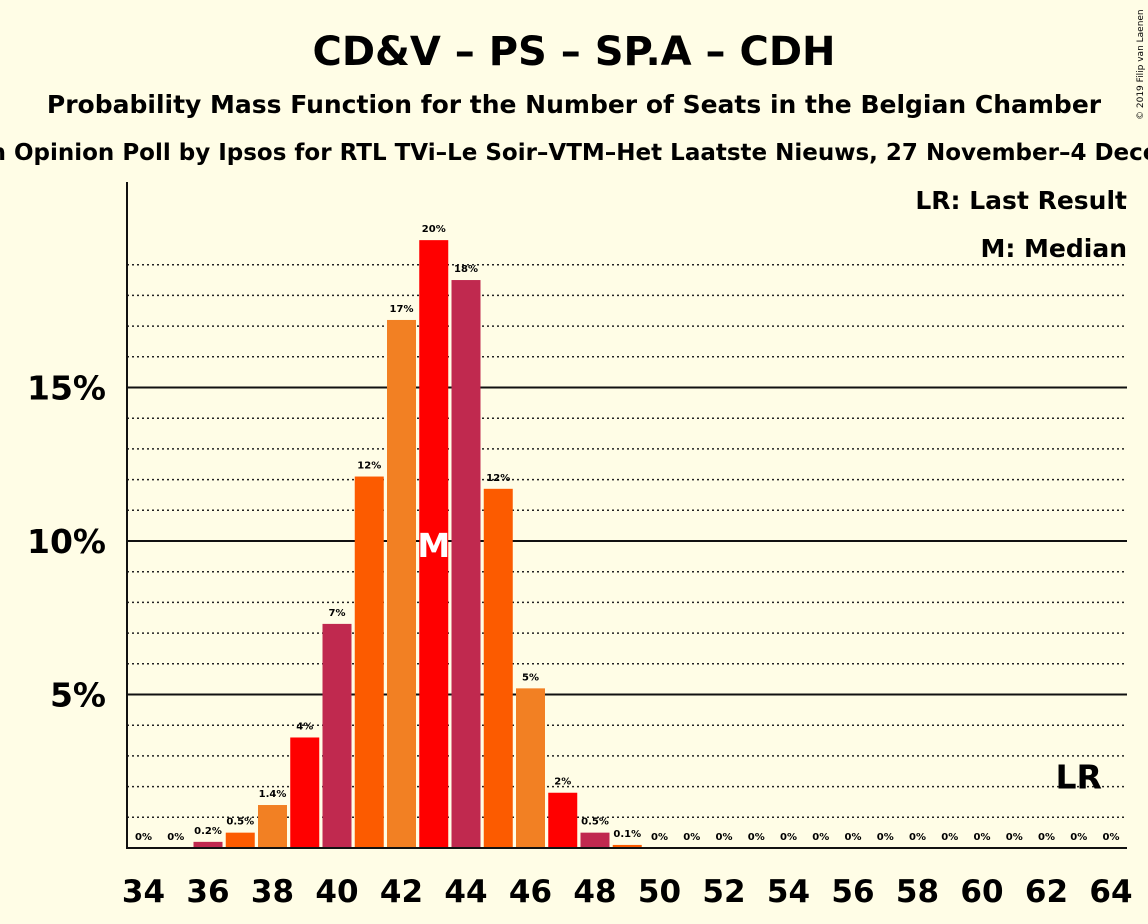 Image resolution: width=1148 pixels, height=924 pixels. What do you see at coordinates (949, 837) in the screenshot?
I see `data-label-seats-59: 0%` at bounding box center [949, 837].